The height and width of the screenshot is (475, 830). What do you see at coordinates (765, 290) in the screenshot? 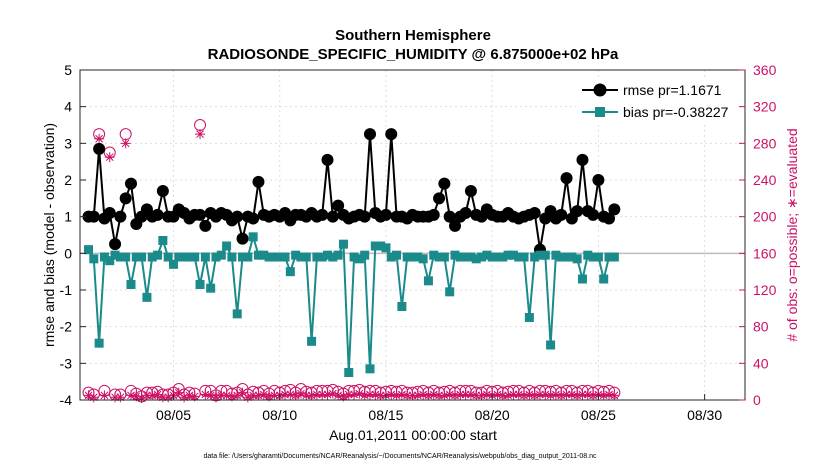
I see `y2-tick-label: 120` at bounding box center [765, 290].